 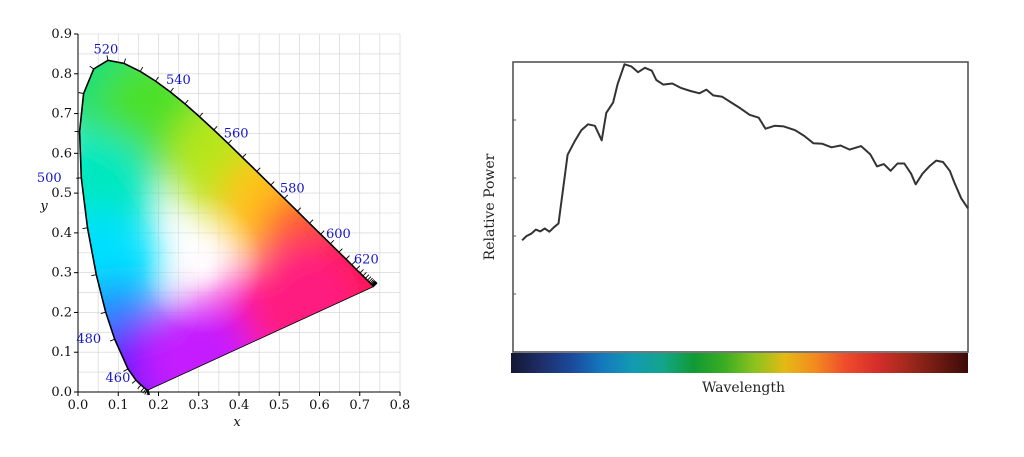 What do you see at coordinates (490, 206) in the screenshot?
I see `spd-y-axis-title: Relative Power` at bounding box center [490, 206].